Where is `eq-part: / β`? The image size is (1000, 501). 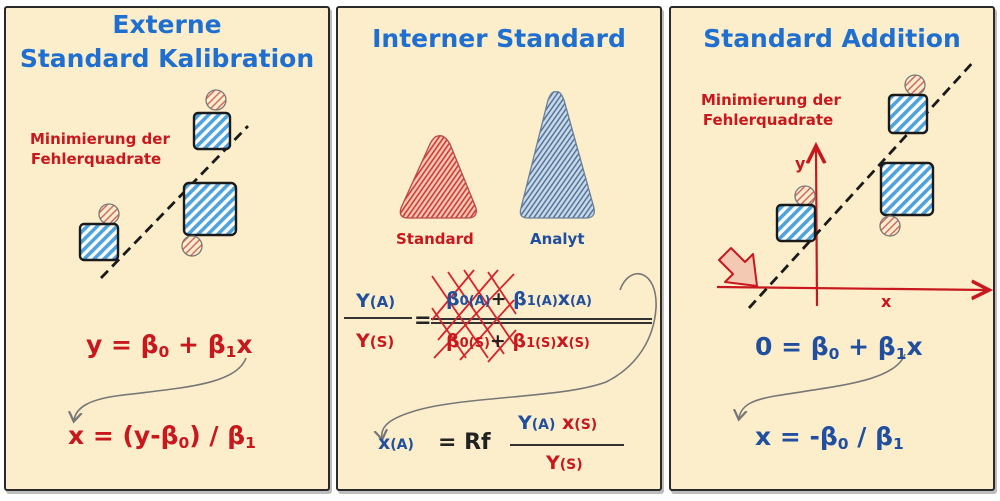
eq-part: / β is located at coordinates (870, 436).